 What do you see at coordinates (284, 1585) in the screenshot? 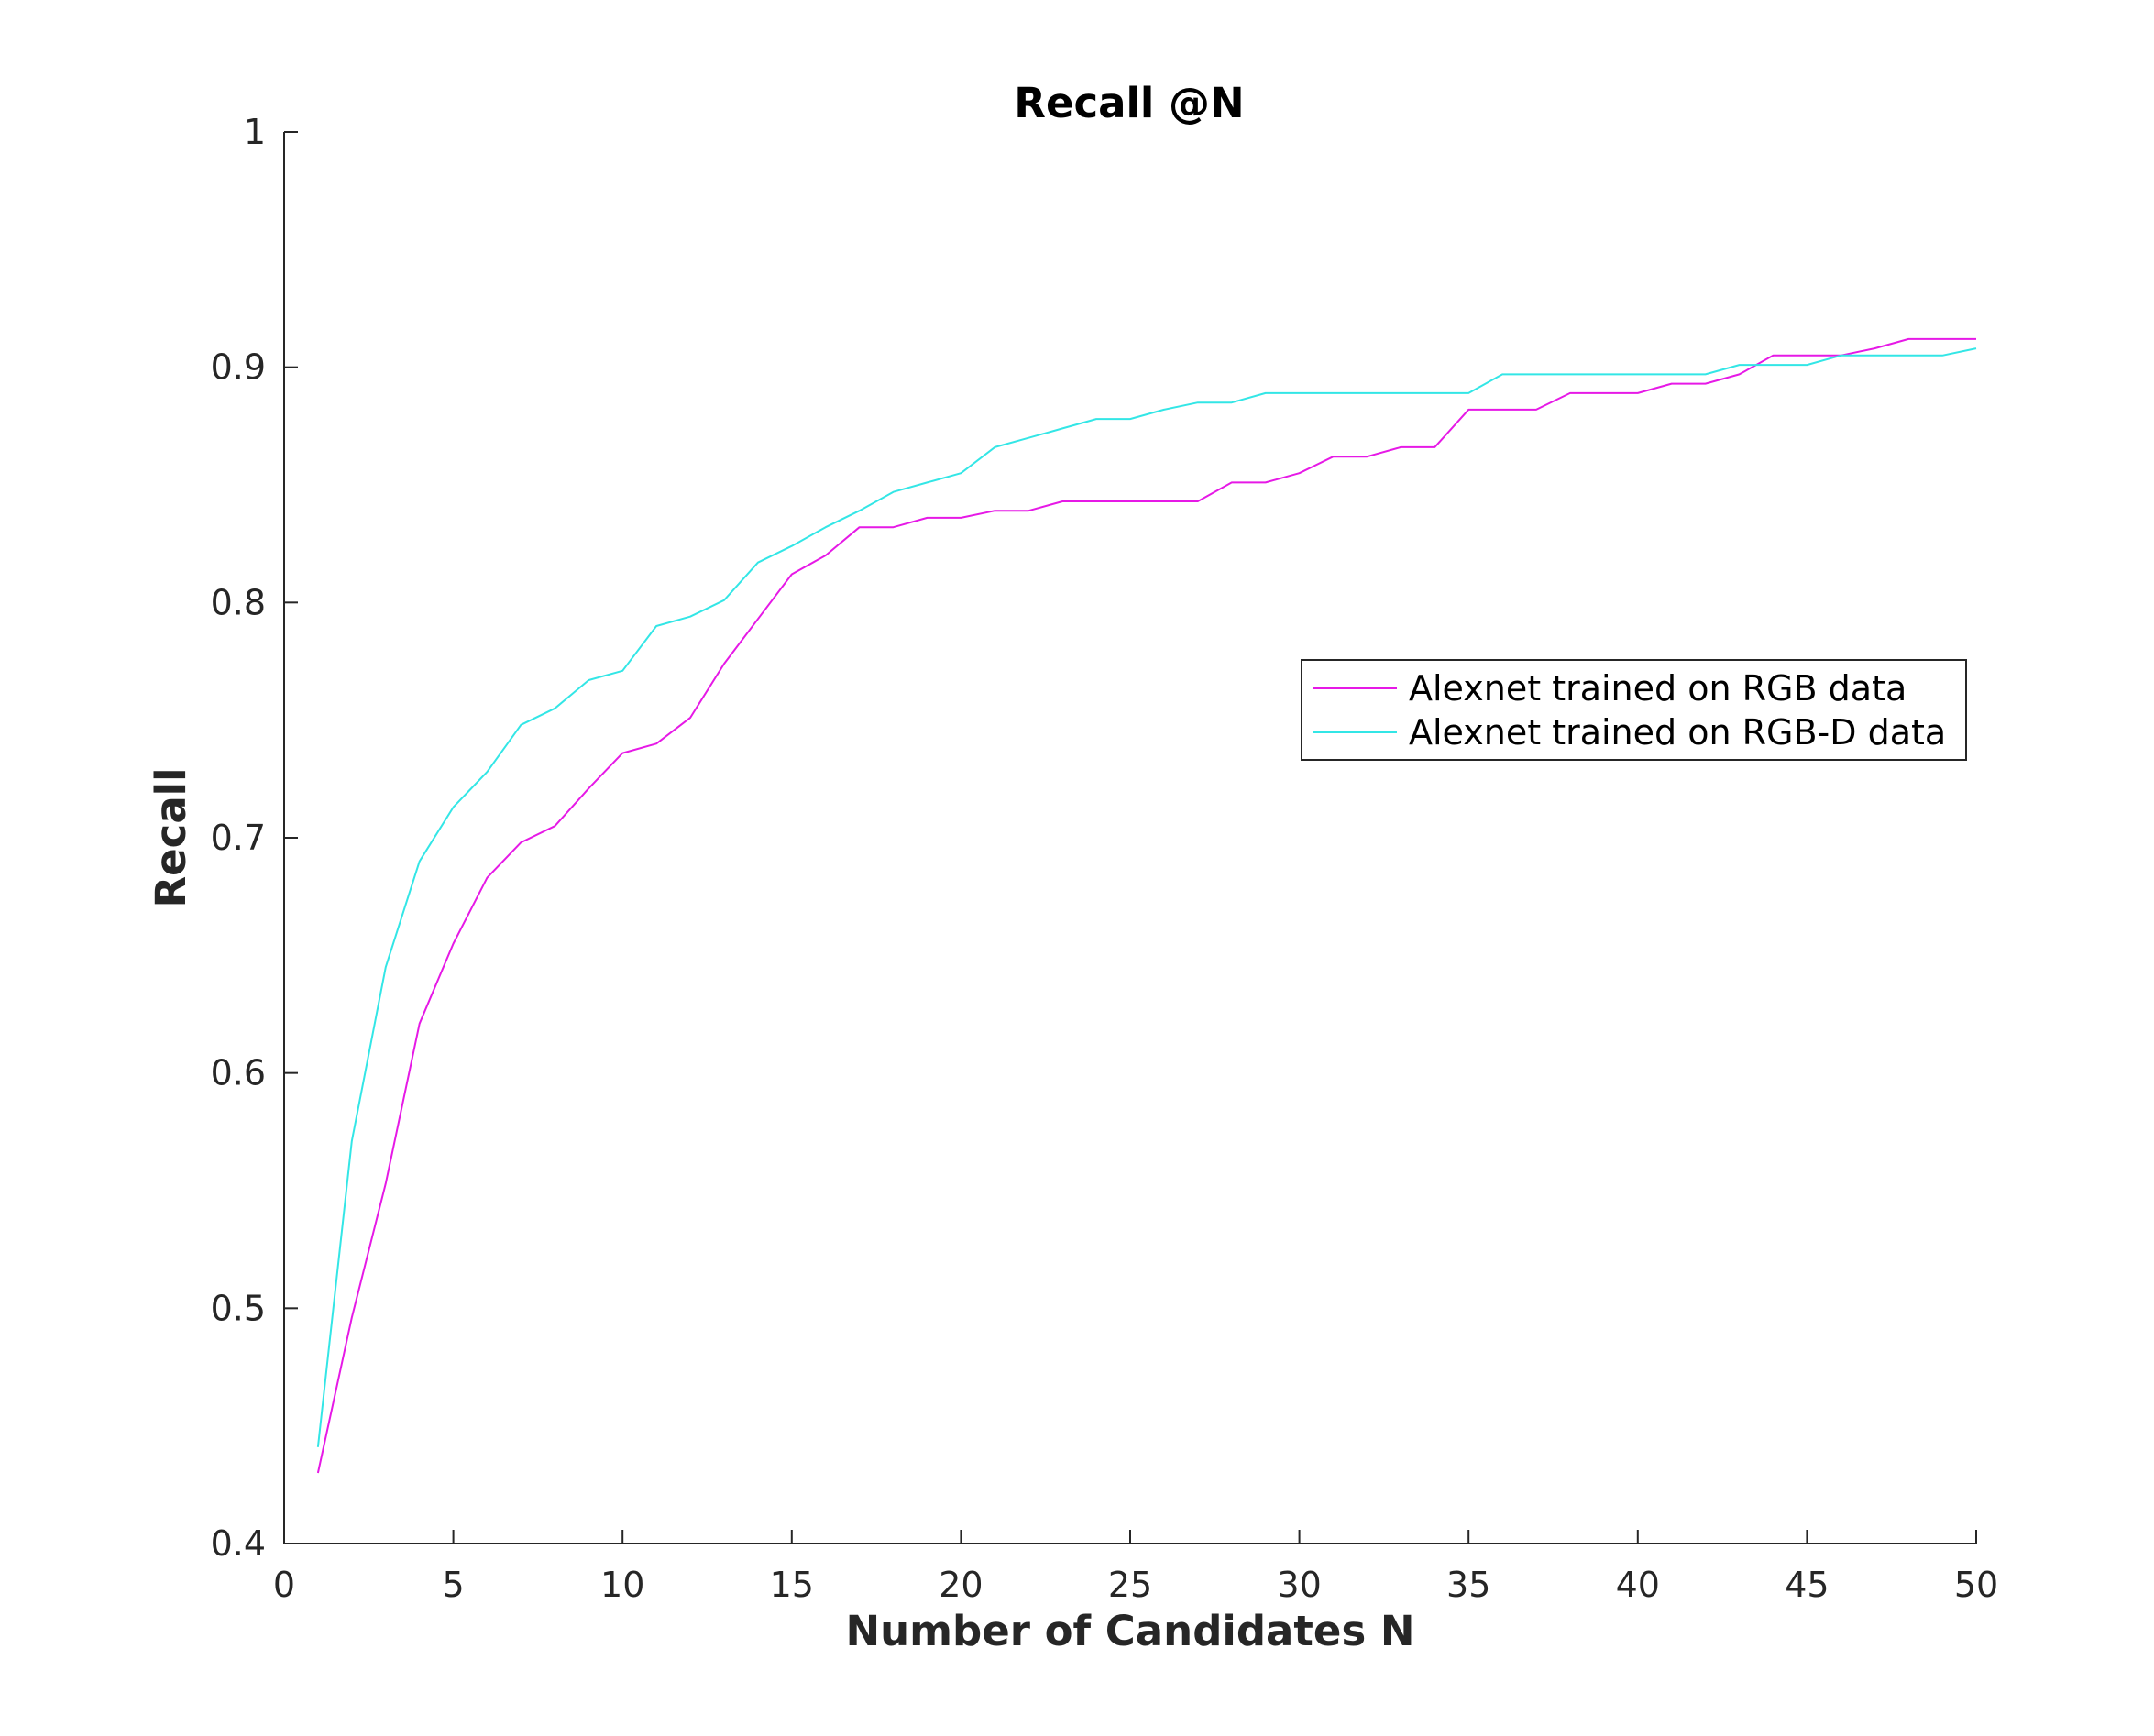
I see `x-tick-label: 0` at bounding box center [284, 1585].